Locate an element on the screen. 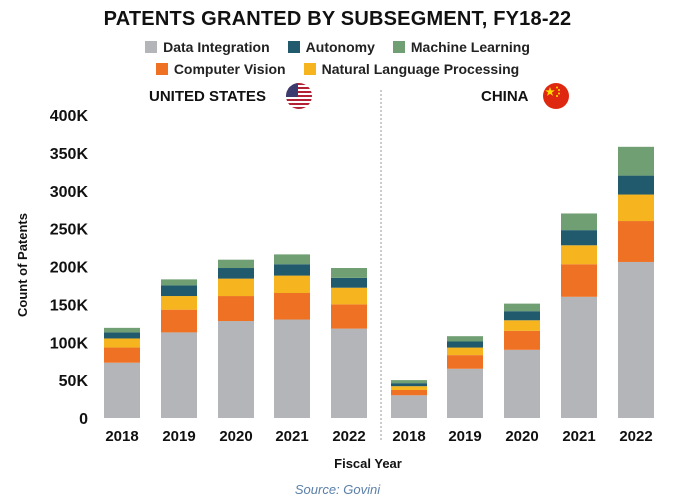 The height and width of the screenshot is (502, 675). y-axis-label: Count of Patents is located at coordinates (22, 265).